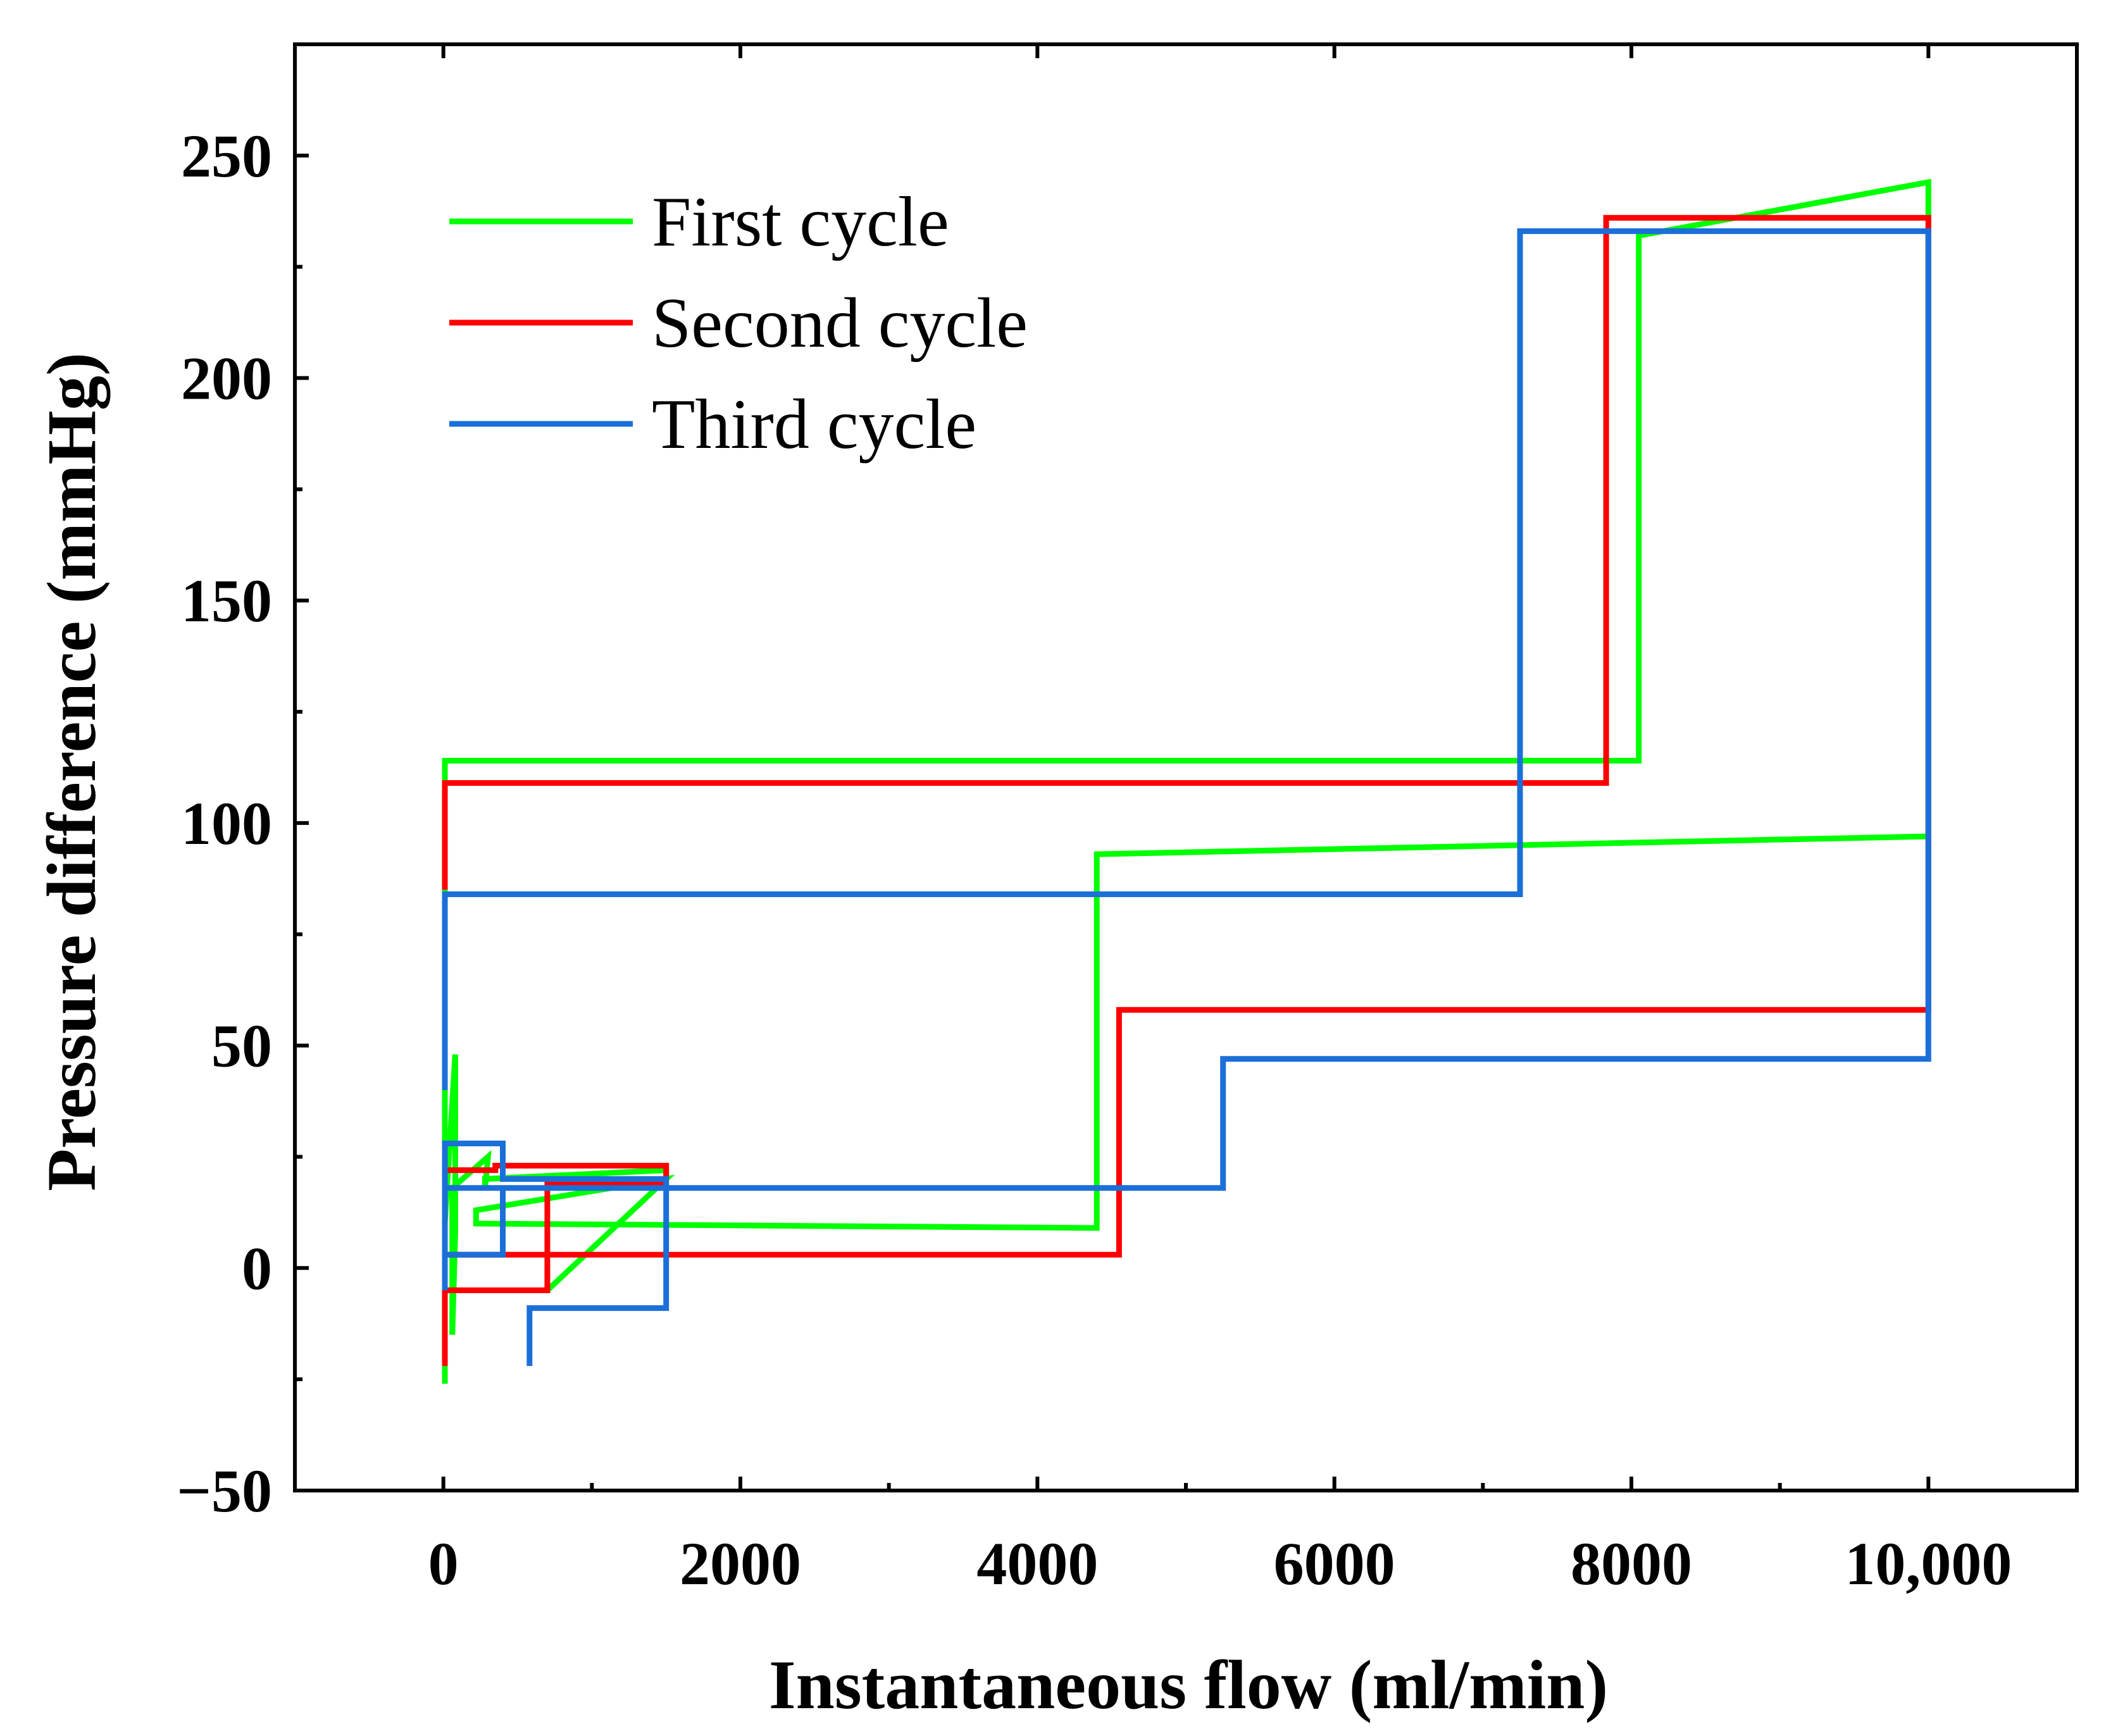 The width and height of the screenshot is (2106, 1736). Describe the element at coordinates (740, 1563) in the screenshot. I see `x-tick-label: 2000` at that location.